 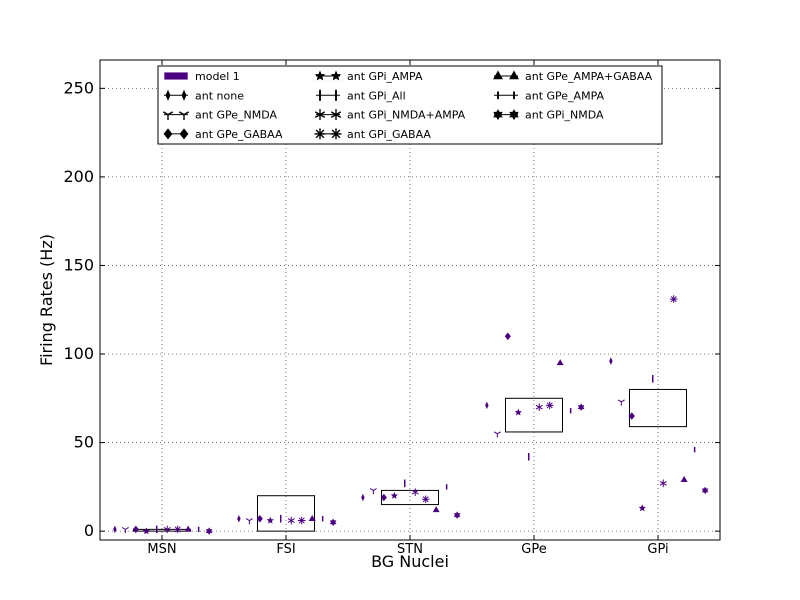 What do you see at coordinates (285, 549) in the screenshot?
I see `x-tick-label: FSI` at bounding box center [285, 549].